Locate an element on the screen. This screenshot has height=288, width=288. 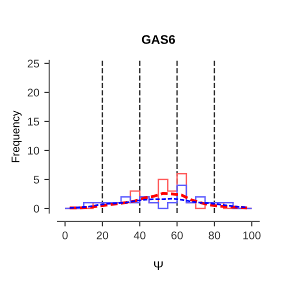
x-tick-label: 40 is located at coordinates (140, 235).